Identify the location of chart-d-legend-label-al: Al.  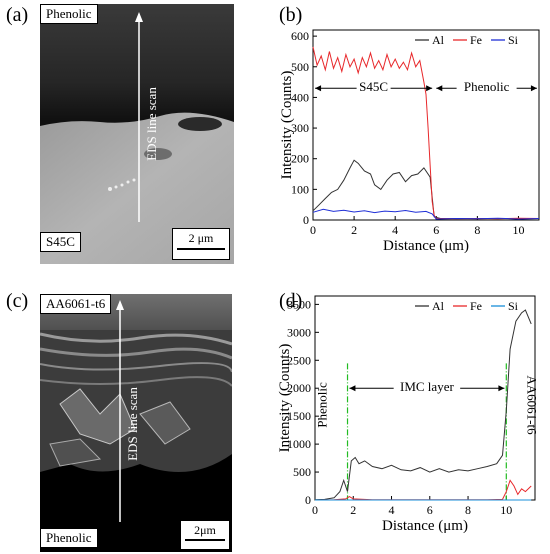
(438, 306).